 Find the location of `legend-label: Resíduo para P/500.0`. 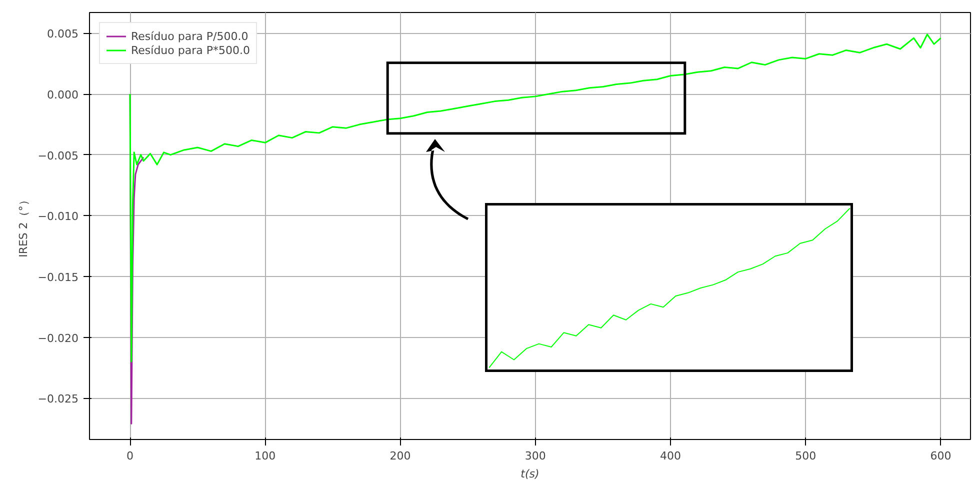

legend-label: Resíduo para P/500.0 is located at coordinates (189, 36).